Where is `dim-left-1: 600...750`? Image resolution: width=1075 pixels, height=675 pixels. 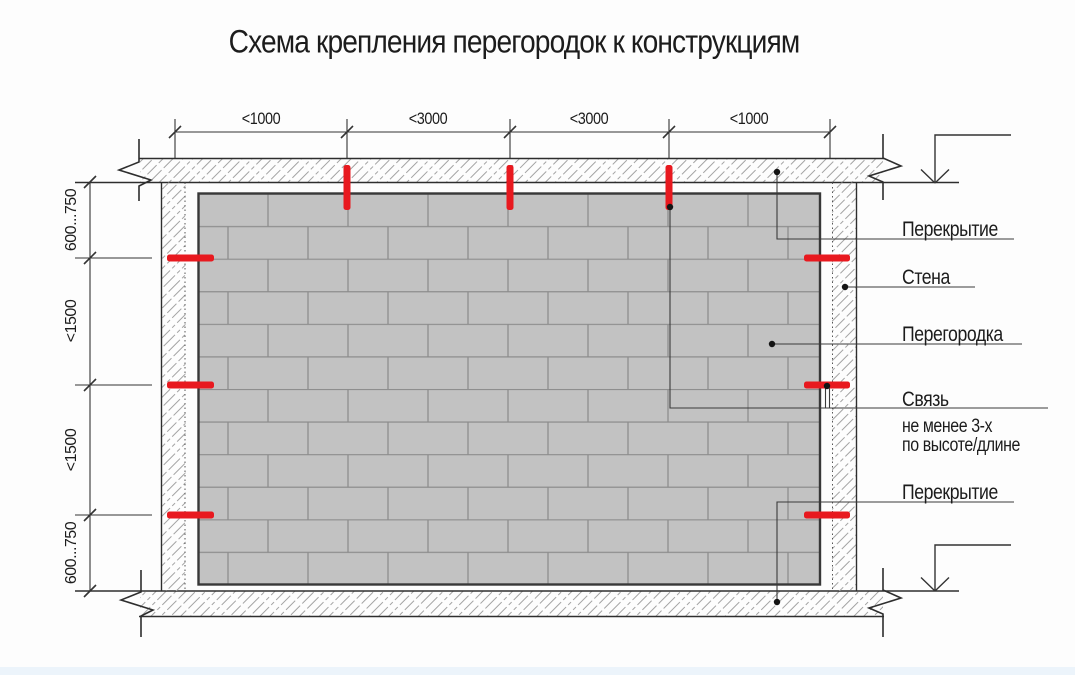
dim-left-1: 600...750 is located at coordinates (71, 220).